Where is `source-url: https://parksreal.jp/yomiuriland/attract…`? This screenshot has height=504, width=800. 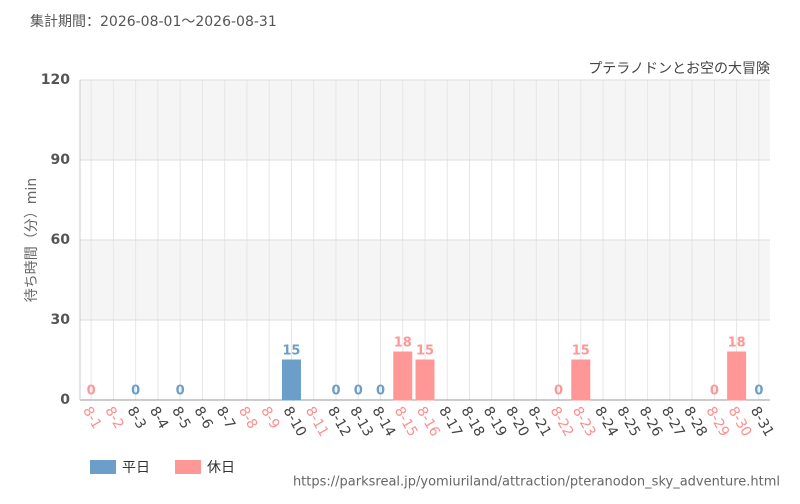 source-url: https://parksreal.jp/yomiuriland/attract… is located at coordinates (536, 482).